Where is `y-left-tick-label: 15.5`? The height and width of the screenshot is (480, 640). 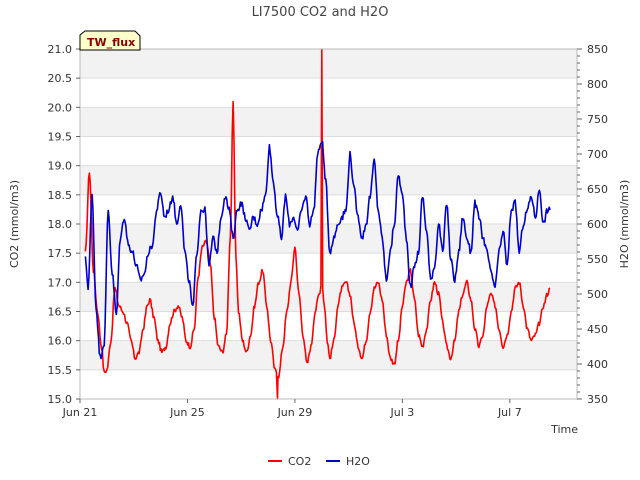
y-left-tick-label: 15.5 is located at coordinates (60, 370).